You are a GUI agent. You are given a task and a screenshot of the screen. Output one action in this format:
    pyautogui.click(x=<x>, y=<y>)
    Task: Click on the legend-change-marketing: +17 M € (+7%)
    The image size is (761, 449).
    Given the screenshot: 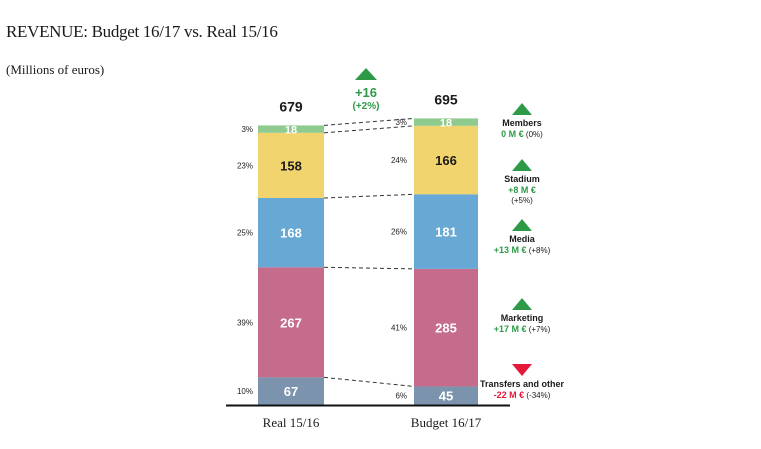 What is the action you would take?
    pyautogui.click(x=522, y=329)
    